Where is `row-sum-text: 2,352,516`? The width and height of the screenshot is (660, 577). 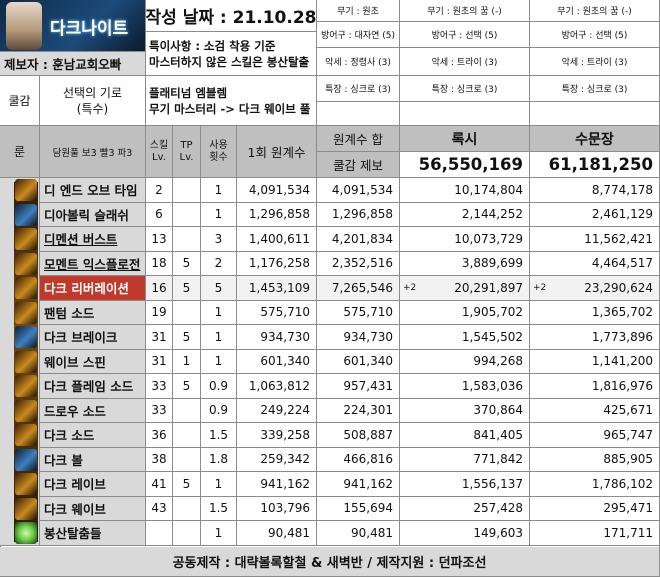
row-sum-text: 2,352,516 is located at coordinates (362, 263).